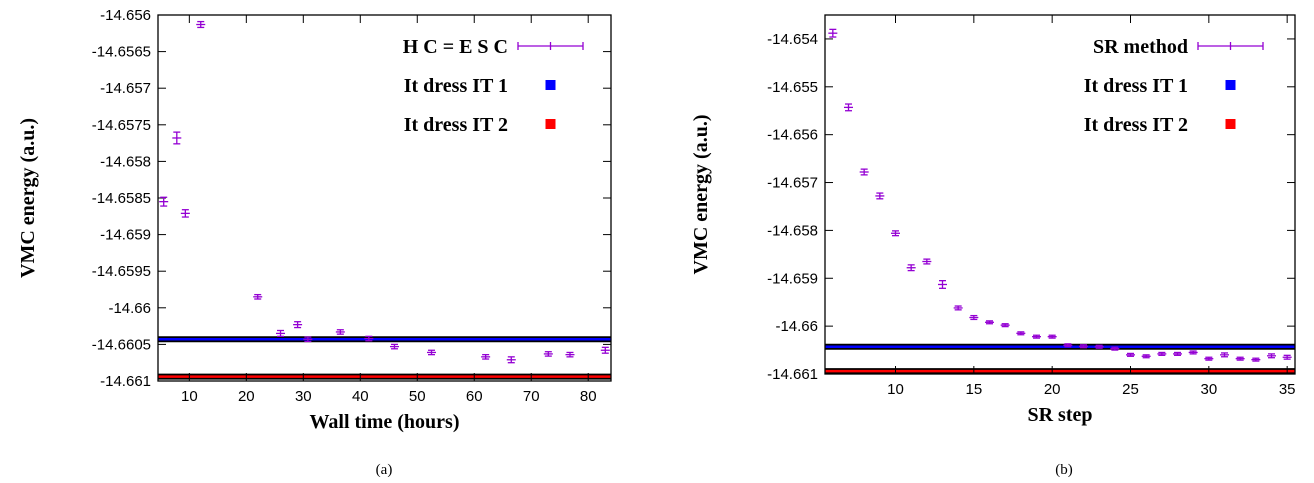  I want to click on x-tick-label: 25, so click(1130, 389).